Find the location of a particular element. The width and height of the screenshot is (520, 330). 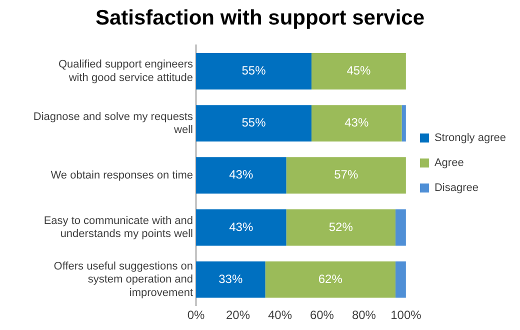

data-label: 33% is located at coordinates (230, 279).